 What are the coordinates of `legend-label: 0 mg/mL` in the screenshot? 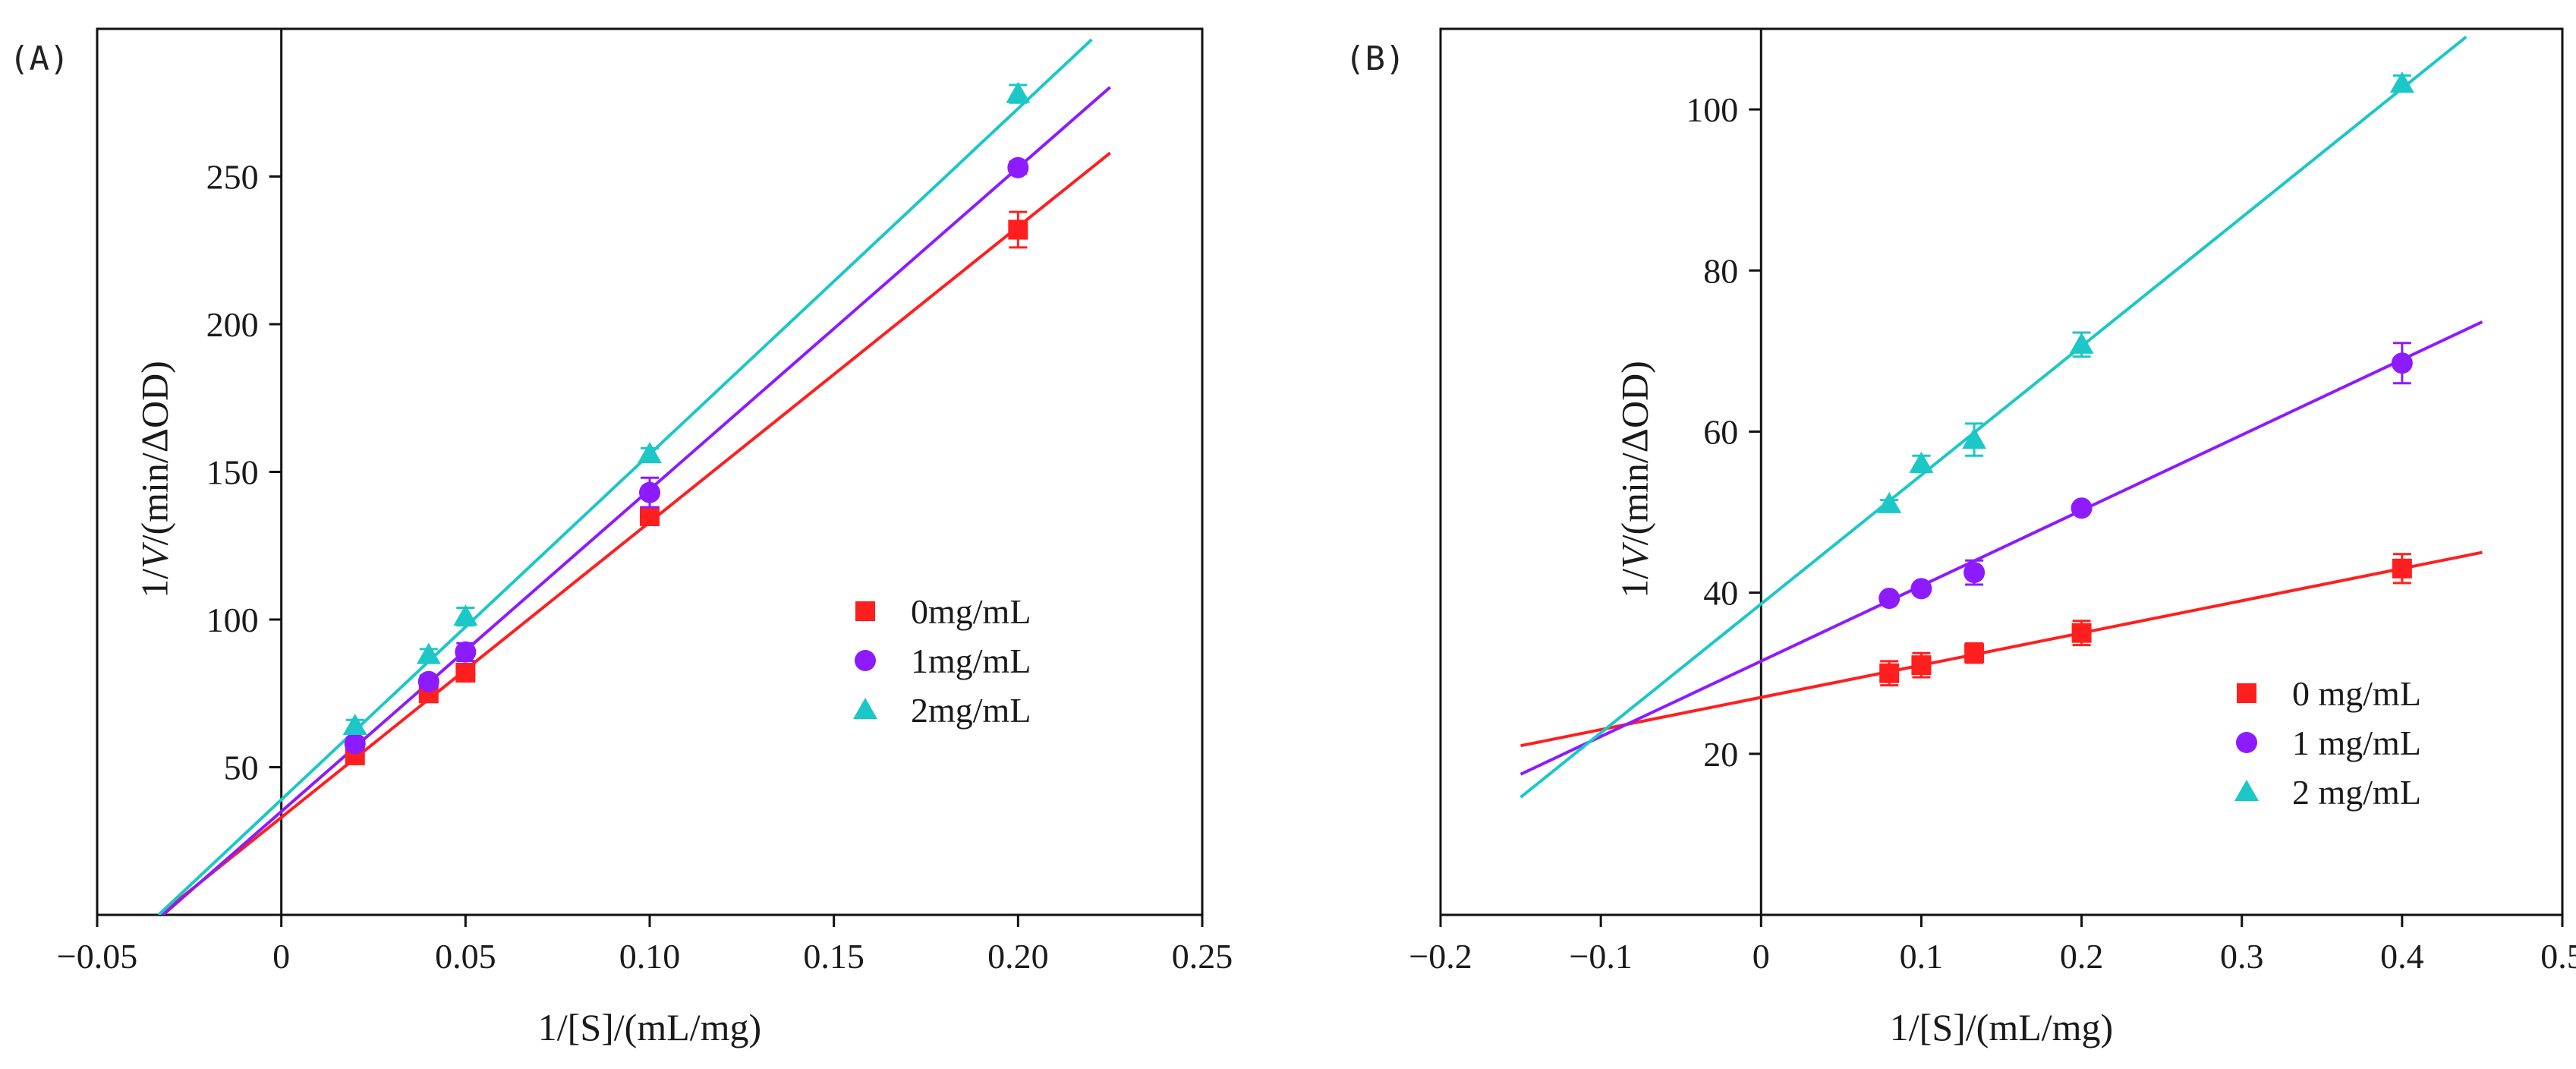 It's located at (2356, 693).